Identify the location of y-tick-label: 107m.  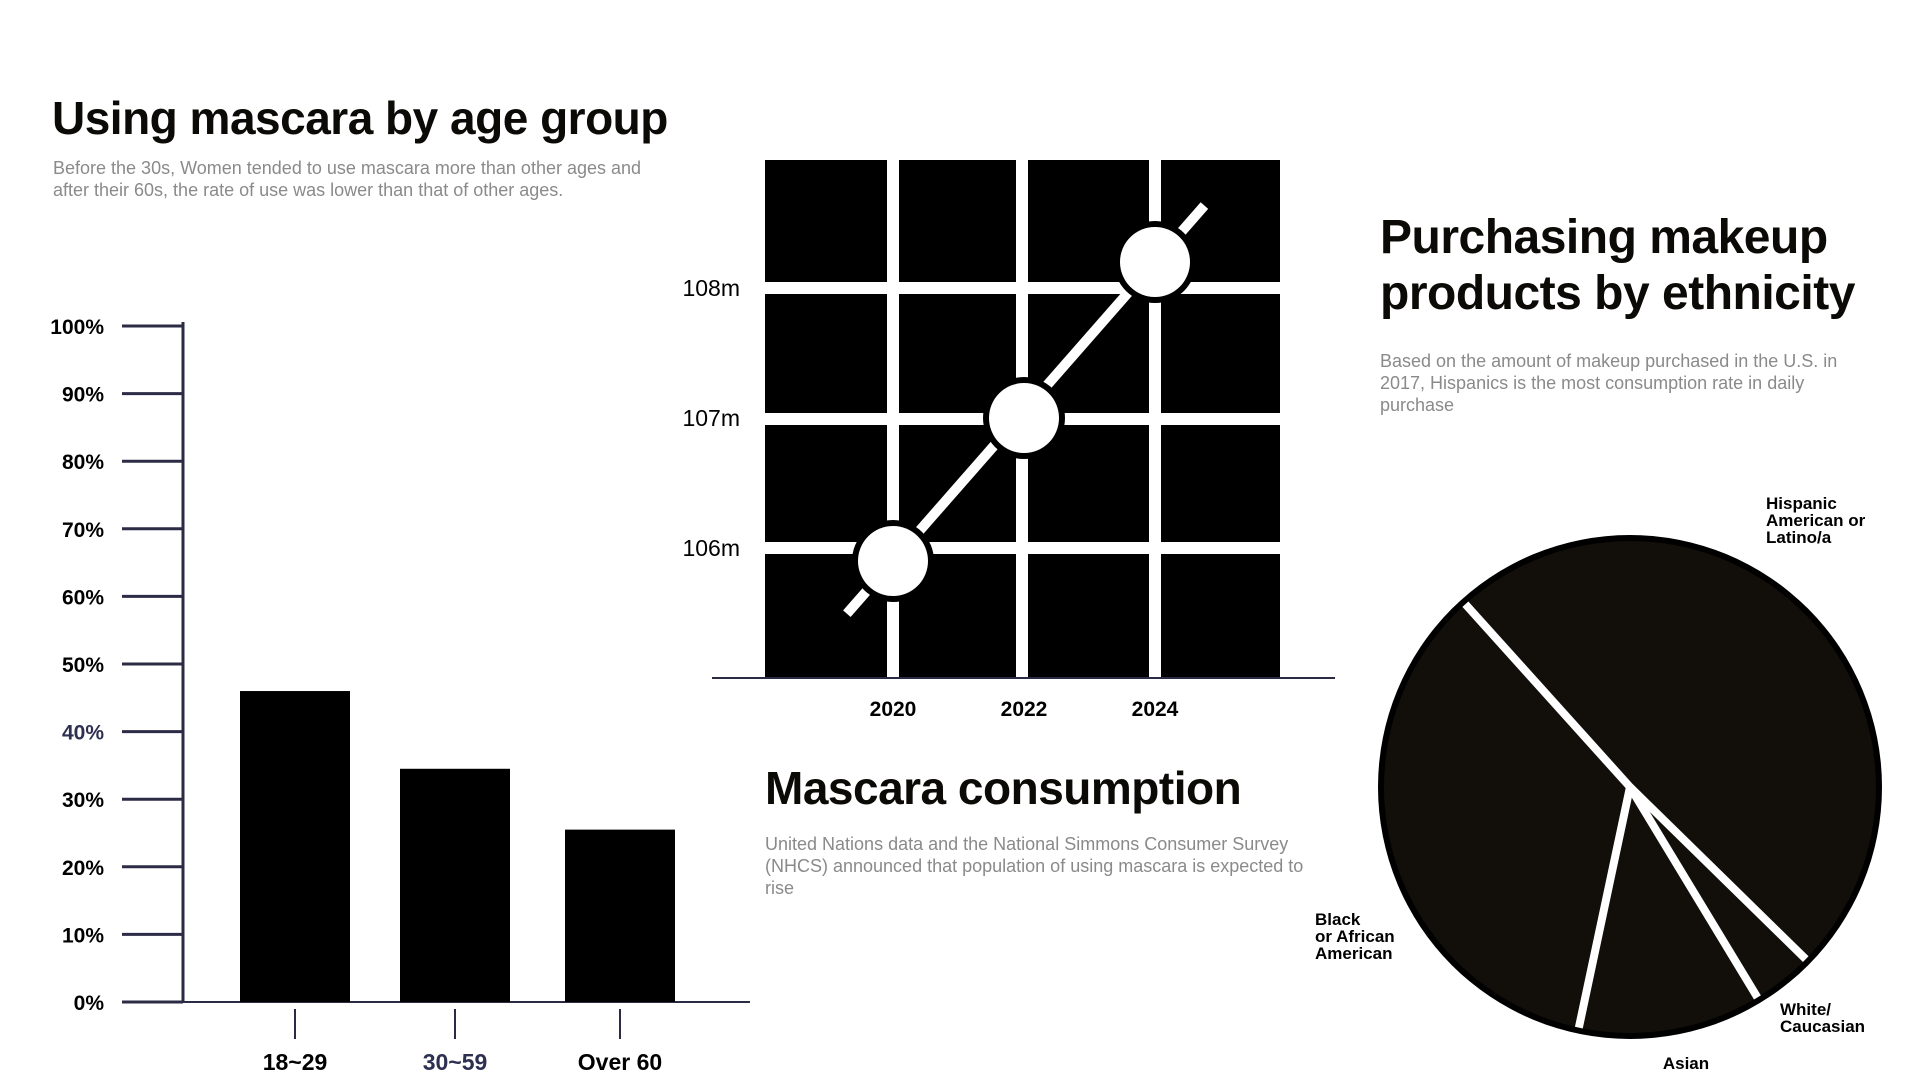
(711, 418).